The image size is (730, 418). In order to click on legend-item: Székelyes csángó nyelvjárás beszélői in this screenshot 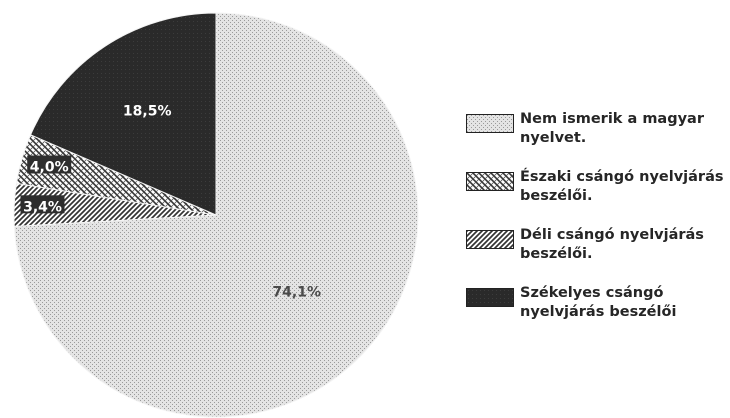, I will do `click(597, 313)`.